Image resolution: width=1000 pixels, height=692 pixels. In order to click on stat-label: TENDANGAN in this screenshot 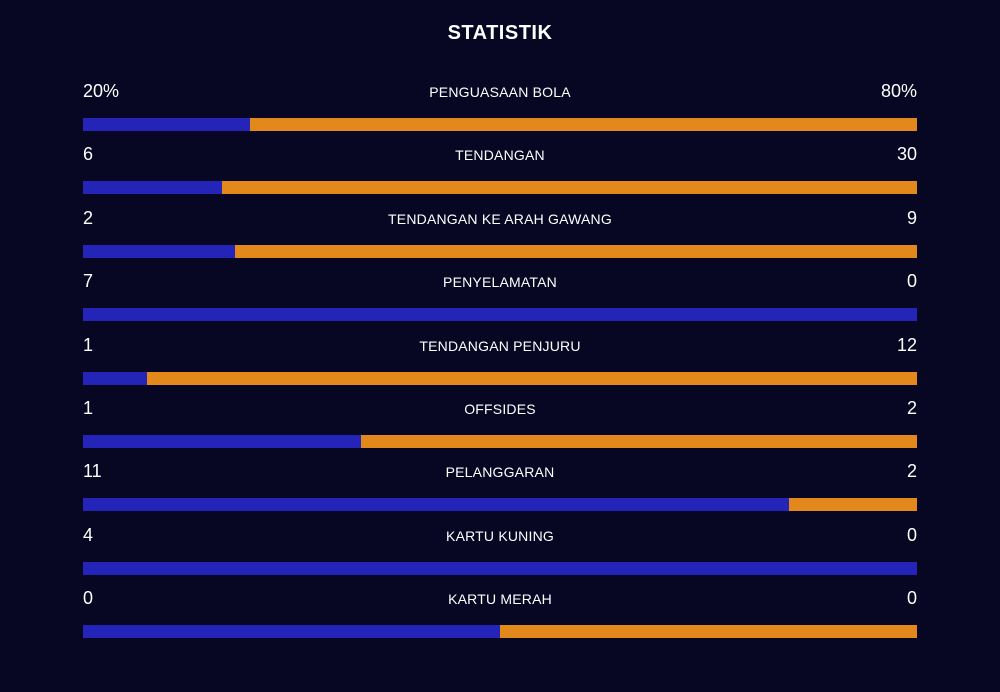, I will do `click(500, 155)`.